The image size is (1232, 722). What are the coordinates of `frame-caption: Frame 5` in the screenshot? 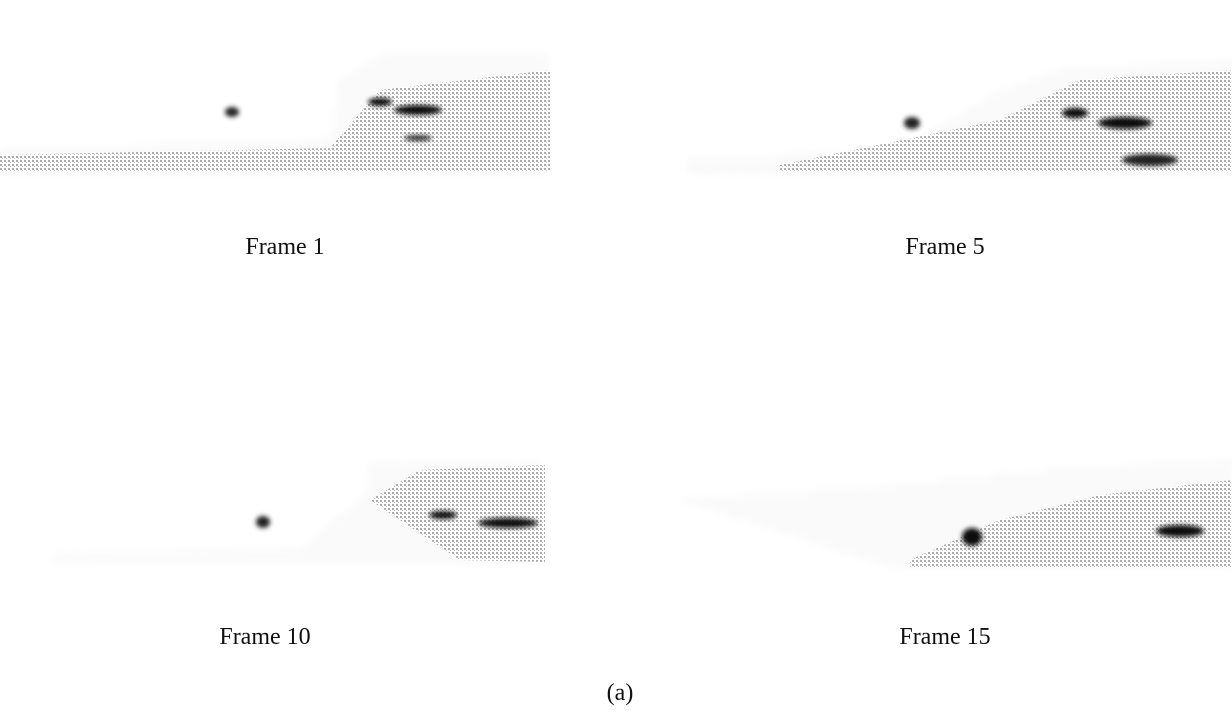 It's located at (944, 247).